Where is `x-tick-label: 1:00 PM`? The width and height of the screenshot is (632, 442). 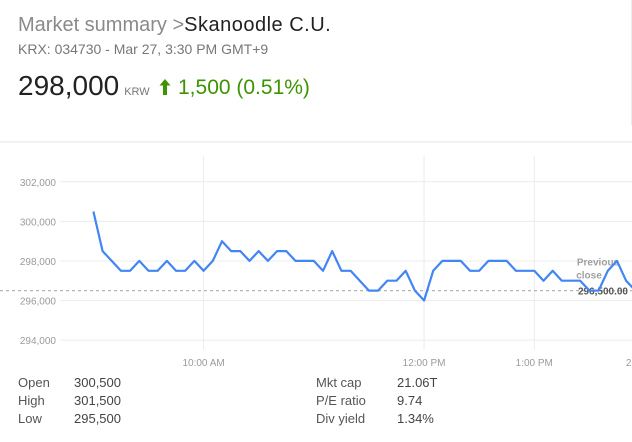 x-tick-label: 1:00 PM is located at coordinates (534, 363).